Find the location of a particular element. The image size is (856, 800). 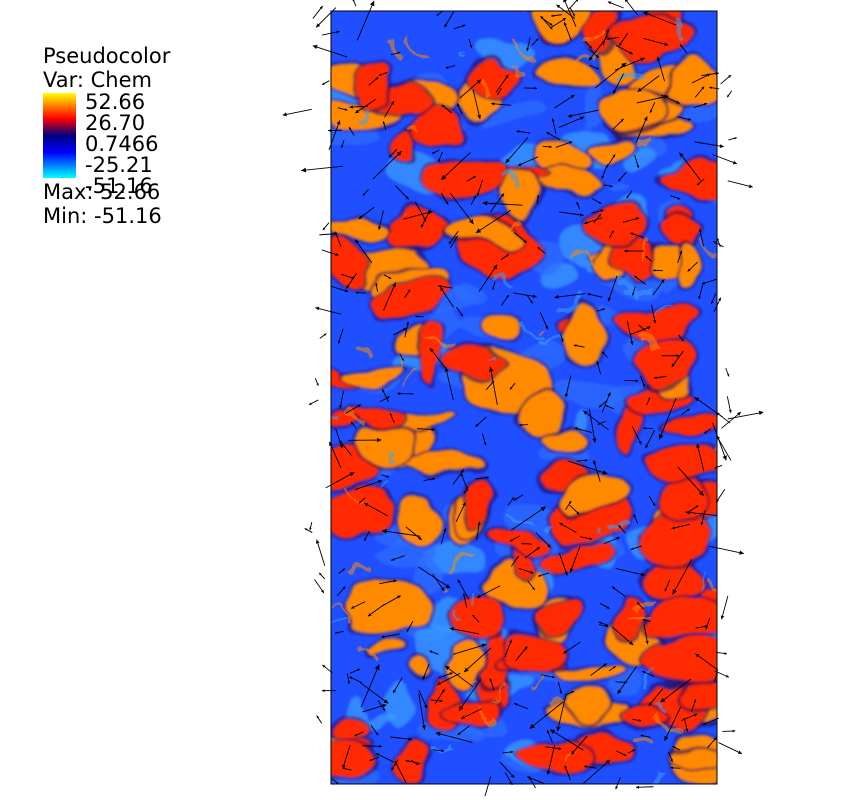

colorbar-row: 52.66 26.70 0.7466 -25.21 -51.16 is located at coordinates (143, 136).